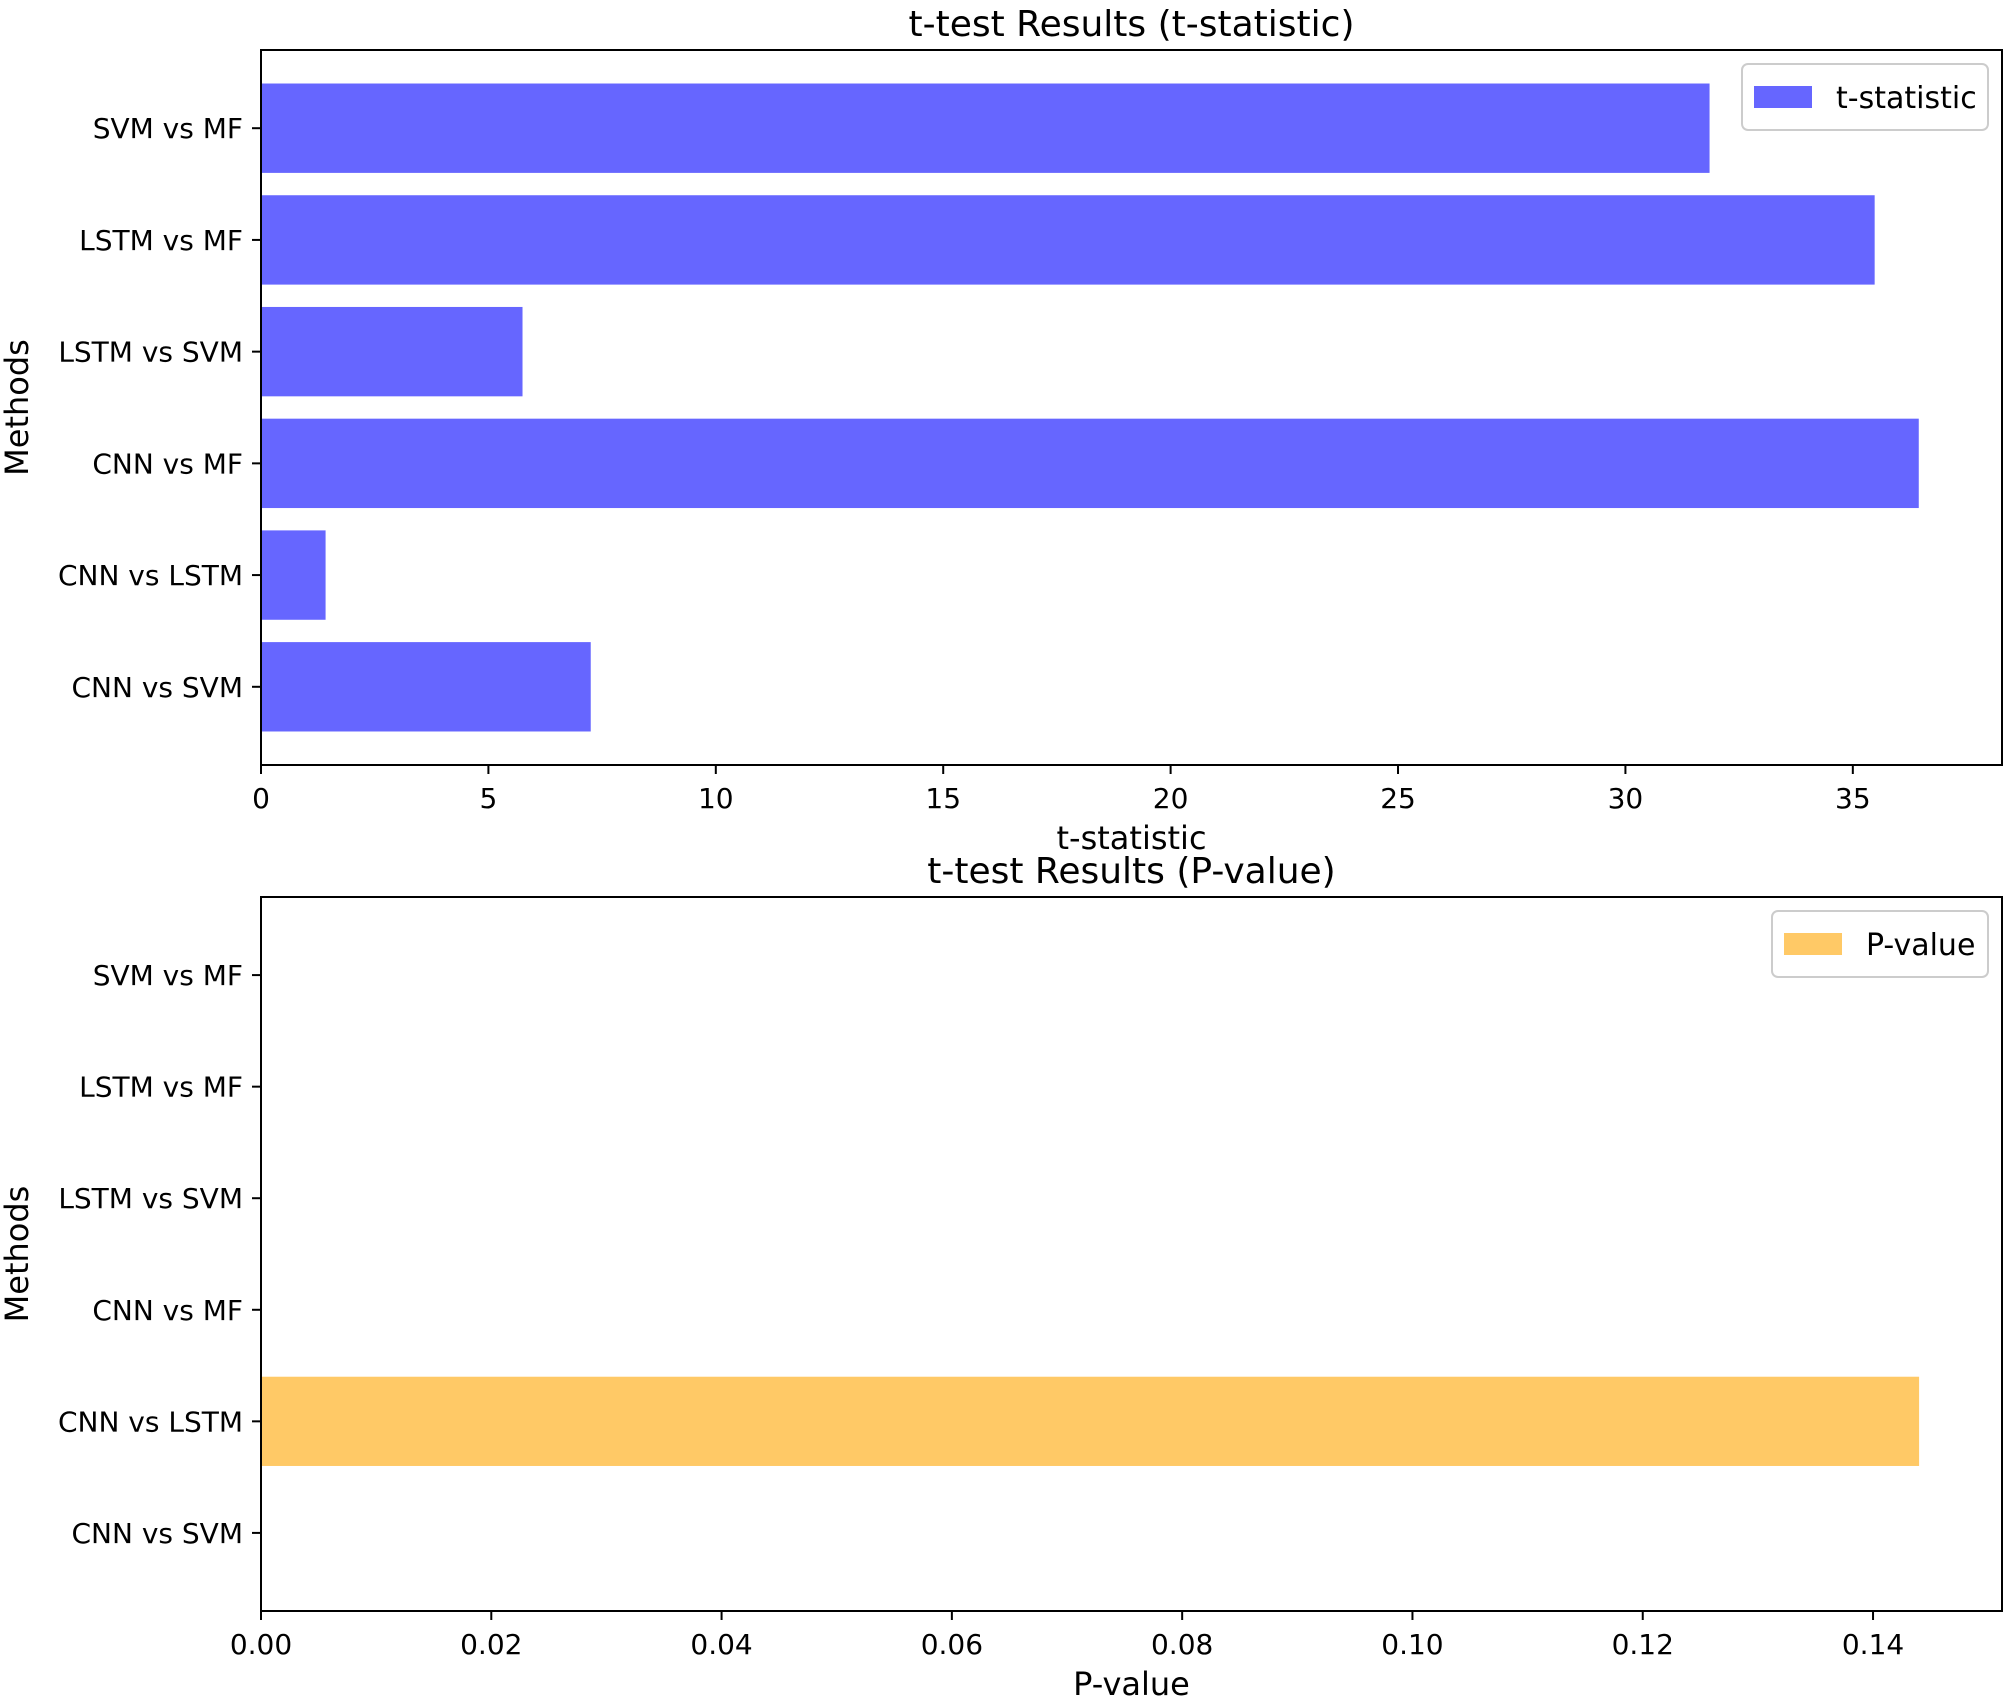 Image resolution: width=2008 pixels, height=1700 pixels. What do you see at coordinates (1131, 24) in the screenshot?
I see `t-statistic-chart-title: t-test Results (t-statistic)` at bounding box center [1131, 24].